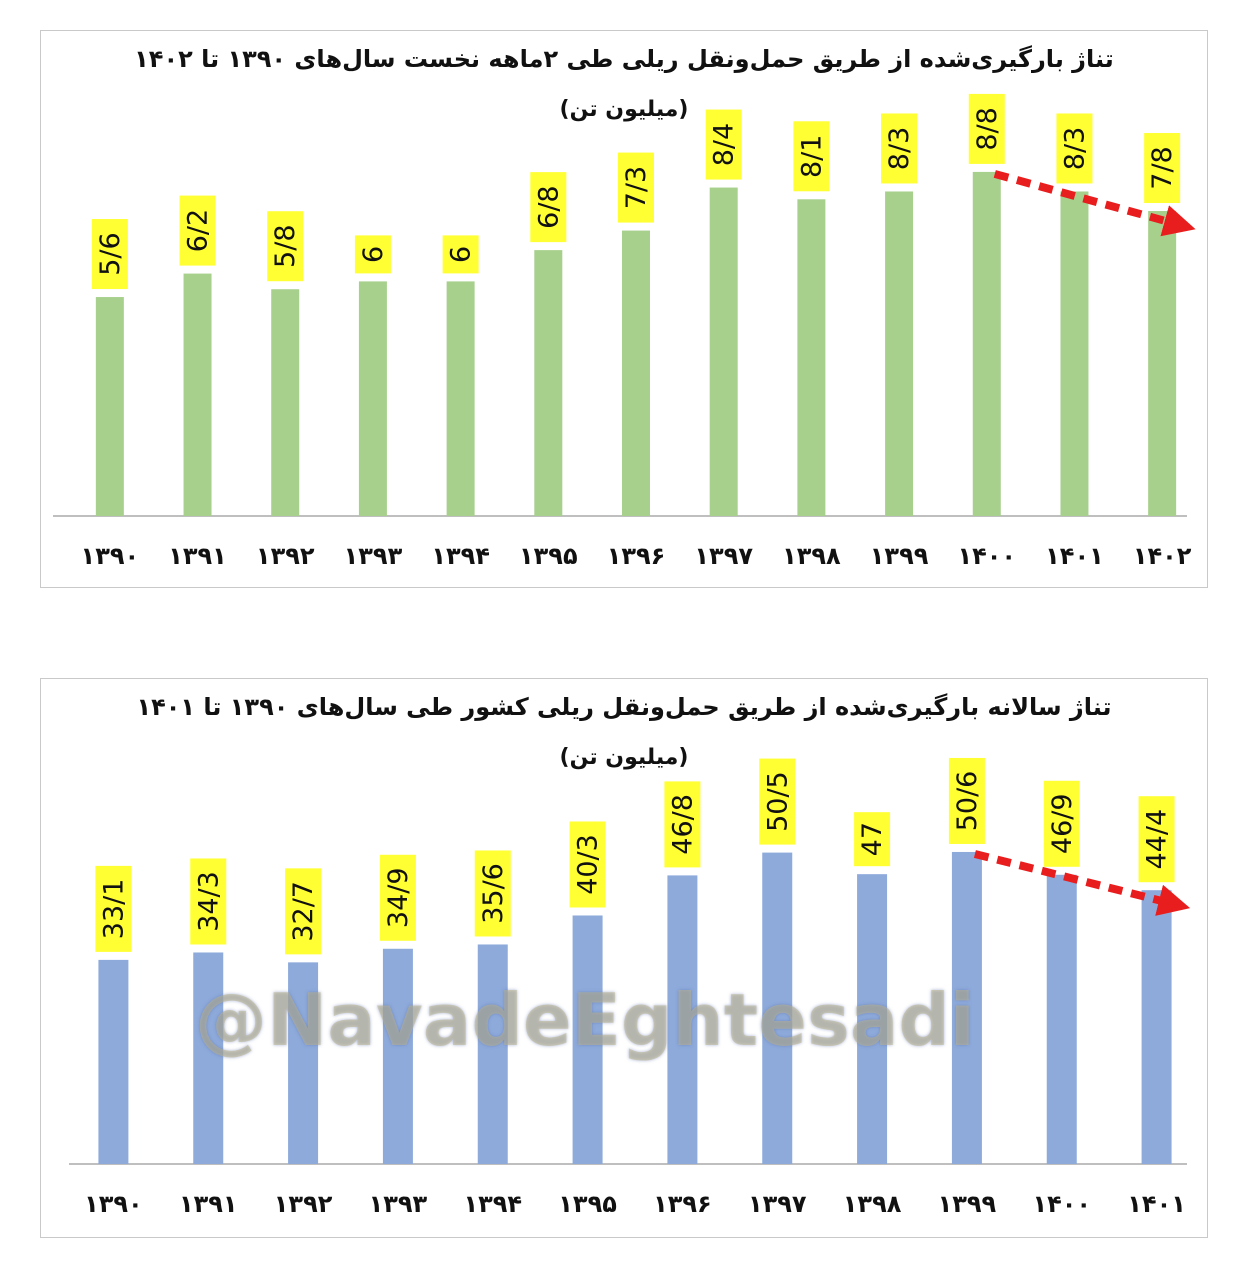  I want to click on data-label: 7/3, so click(636, 187).